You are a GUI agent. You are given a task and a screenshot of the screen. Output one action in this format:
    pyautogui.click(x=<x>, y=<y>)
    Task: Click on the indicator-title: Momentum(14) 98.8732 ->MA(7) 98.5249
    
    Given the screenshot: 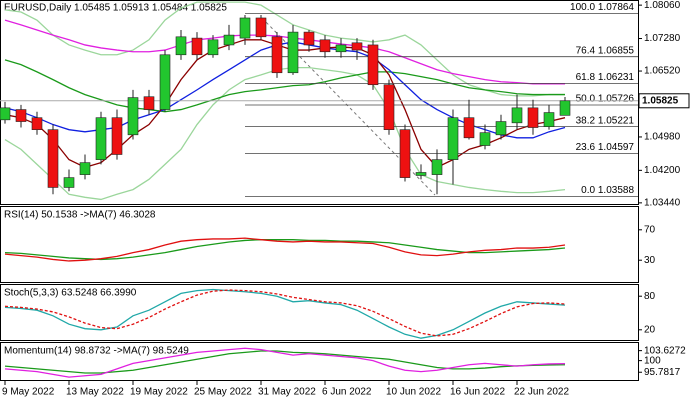 What is the action you would take?
    pyautogui.click(x=96, y=351)
    